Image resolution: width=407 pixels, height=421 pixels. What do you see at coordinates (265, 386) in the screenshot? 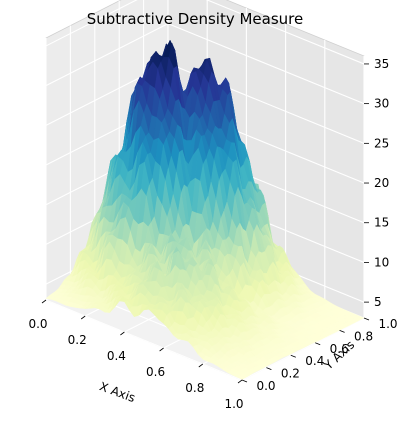
I see `y-tick-label: 0.0` at bounding box center [265, 386].